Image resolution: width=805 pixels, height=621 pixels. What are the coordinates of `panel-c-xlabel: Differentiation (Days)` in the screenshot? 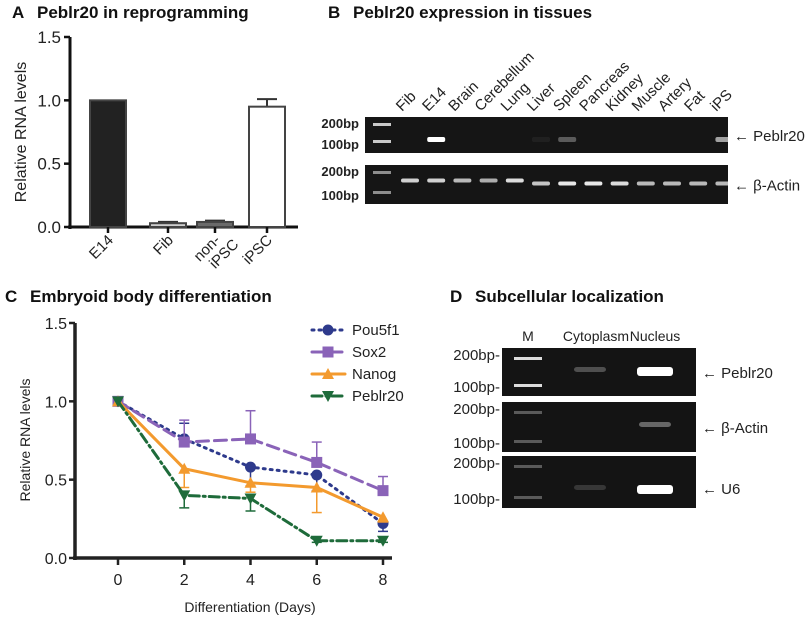 It's located at (249, 607).